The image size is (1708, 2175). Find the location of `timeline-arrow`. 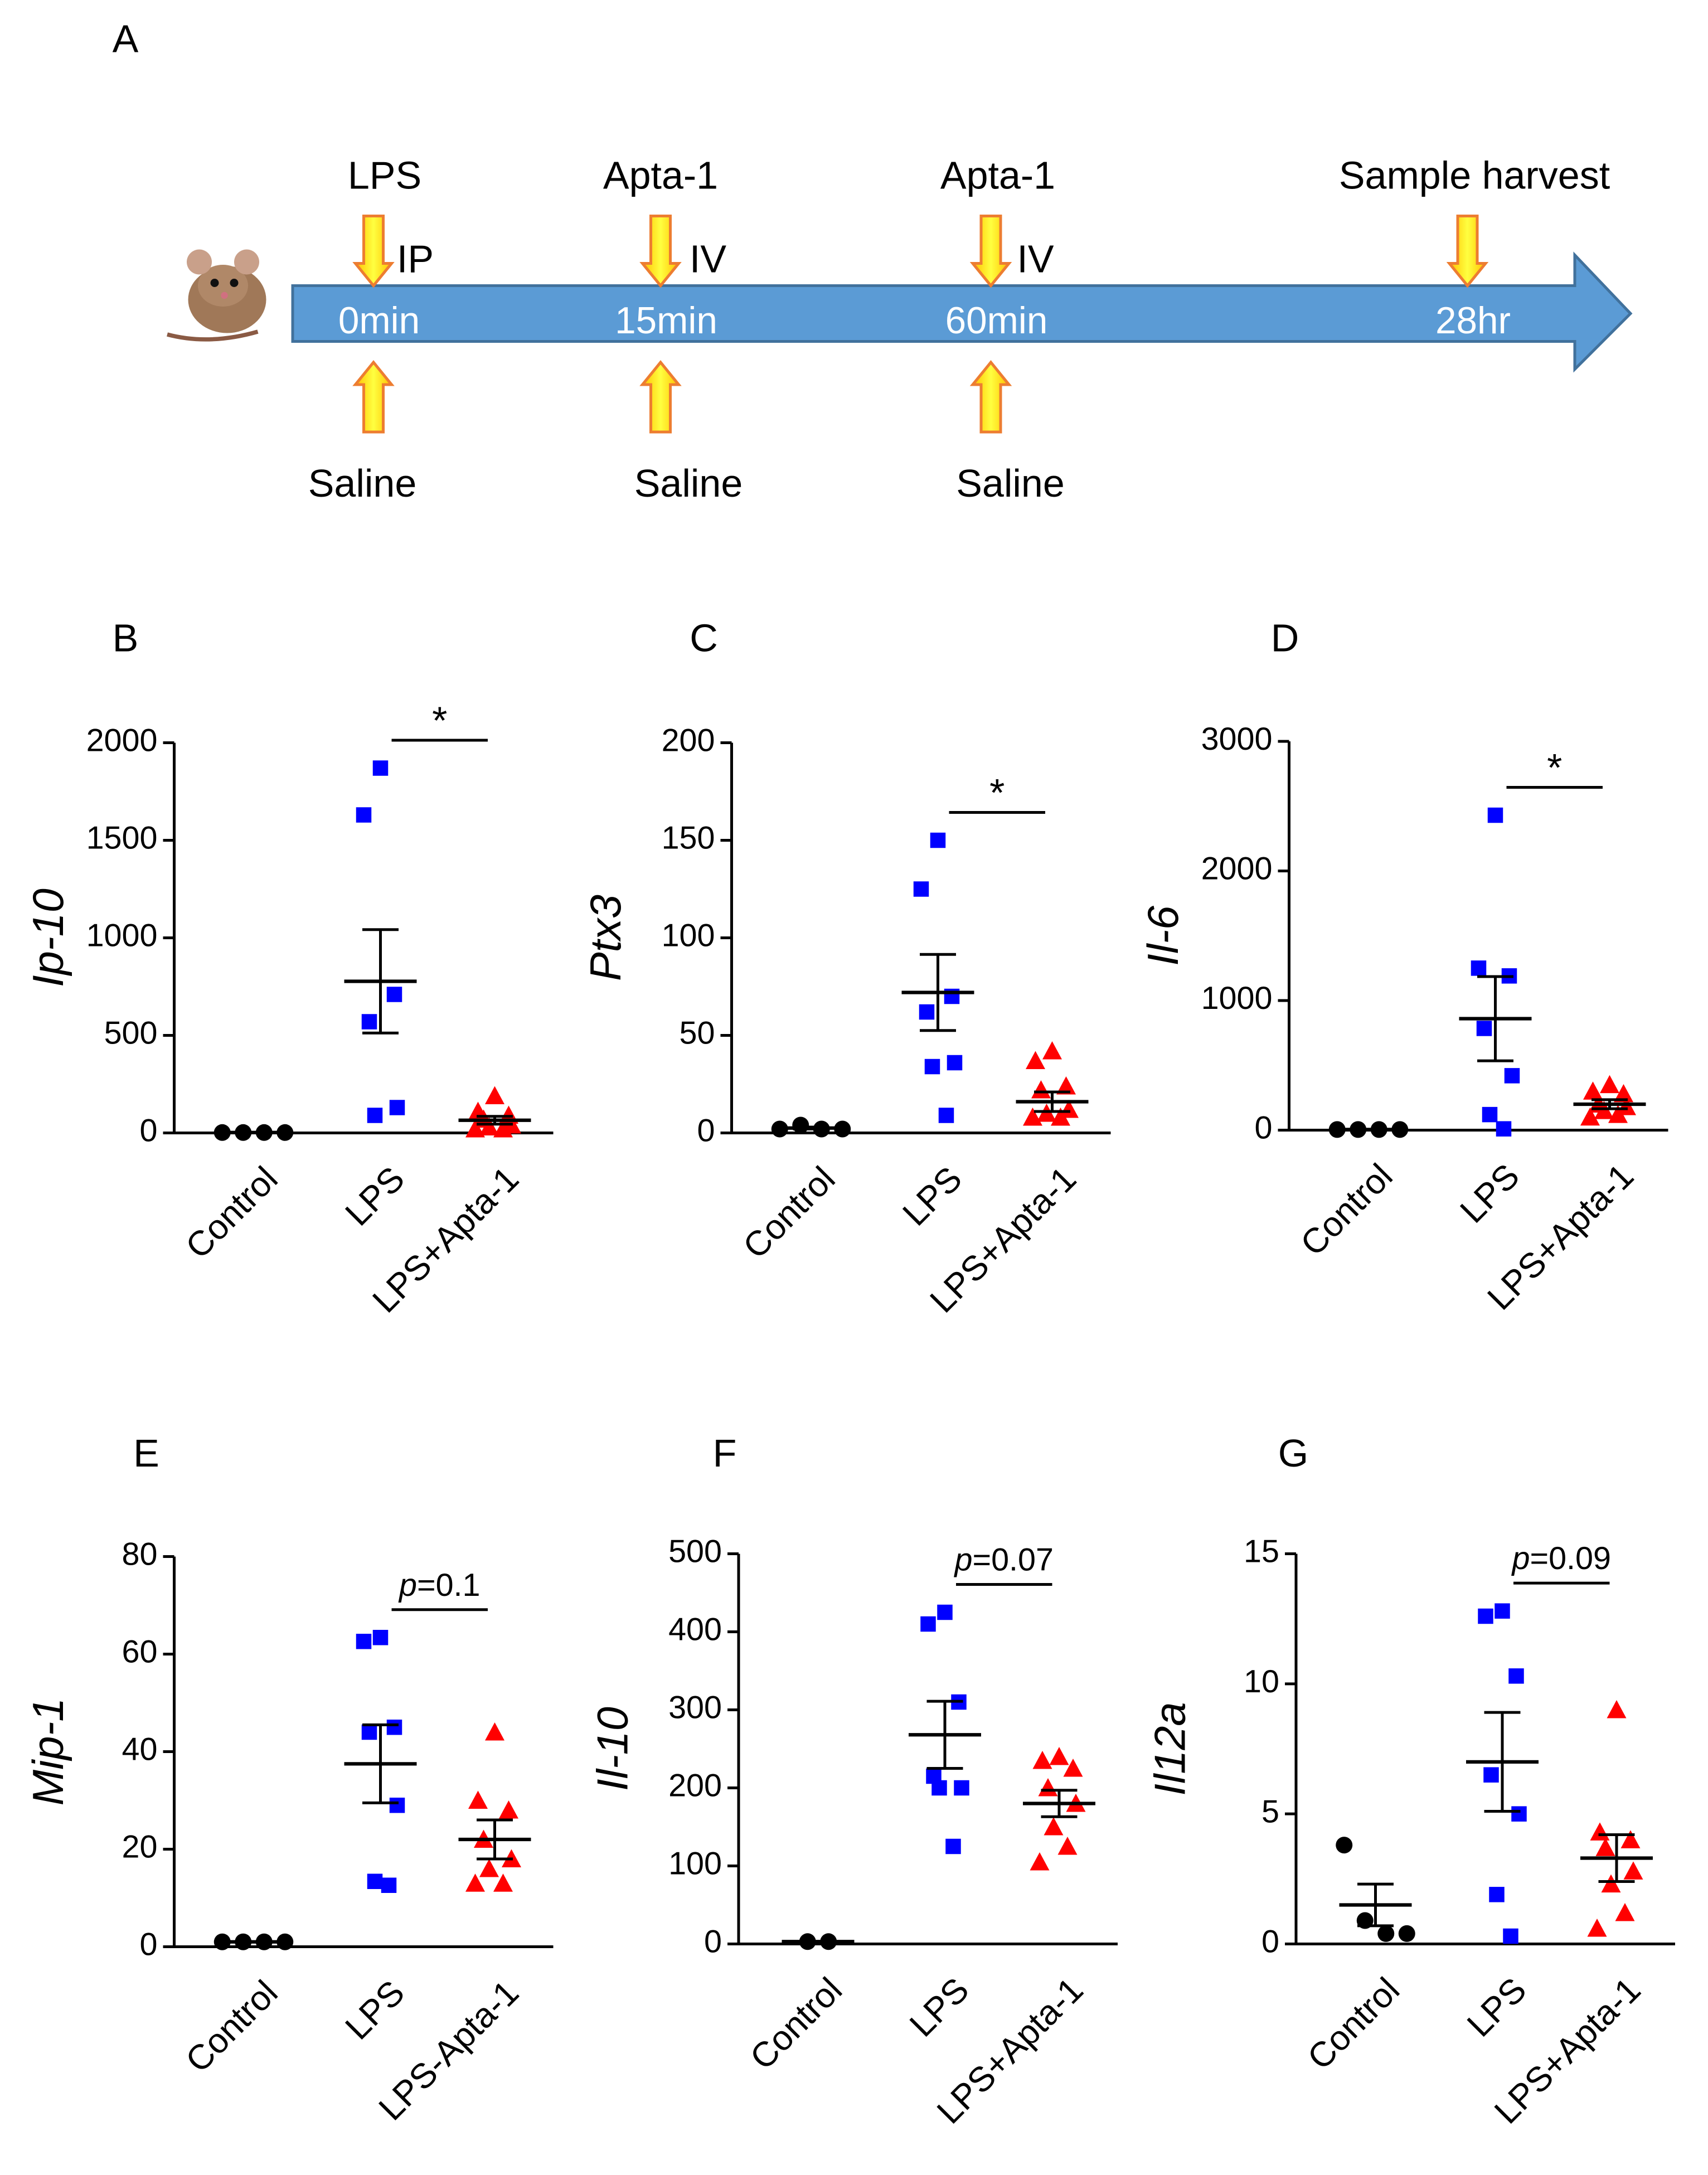

timeline-arrow is located at coordinates (962, 312).